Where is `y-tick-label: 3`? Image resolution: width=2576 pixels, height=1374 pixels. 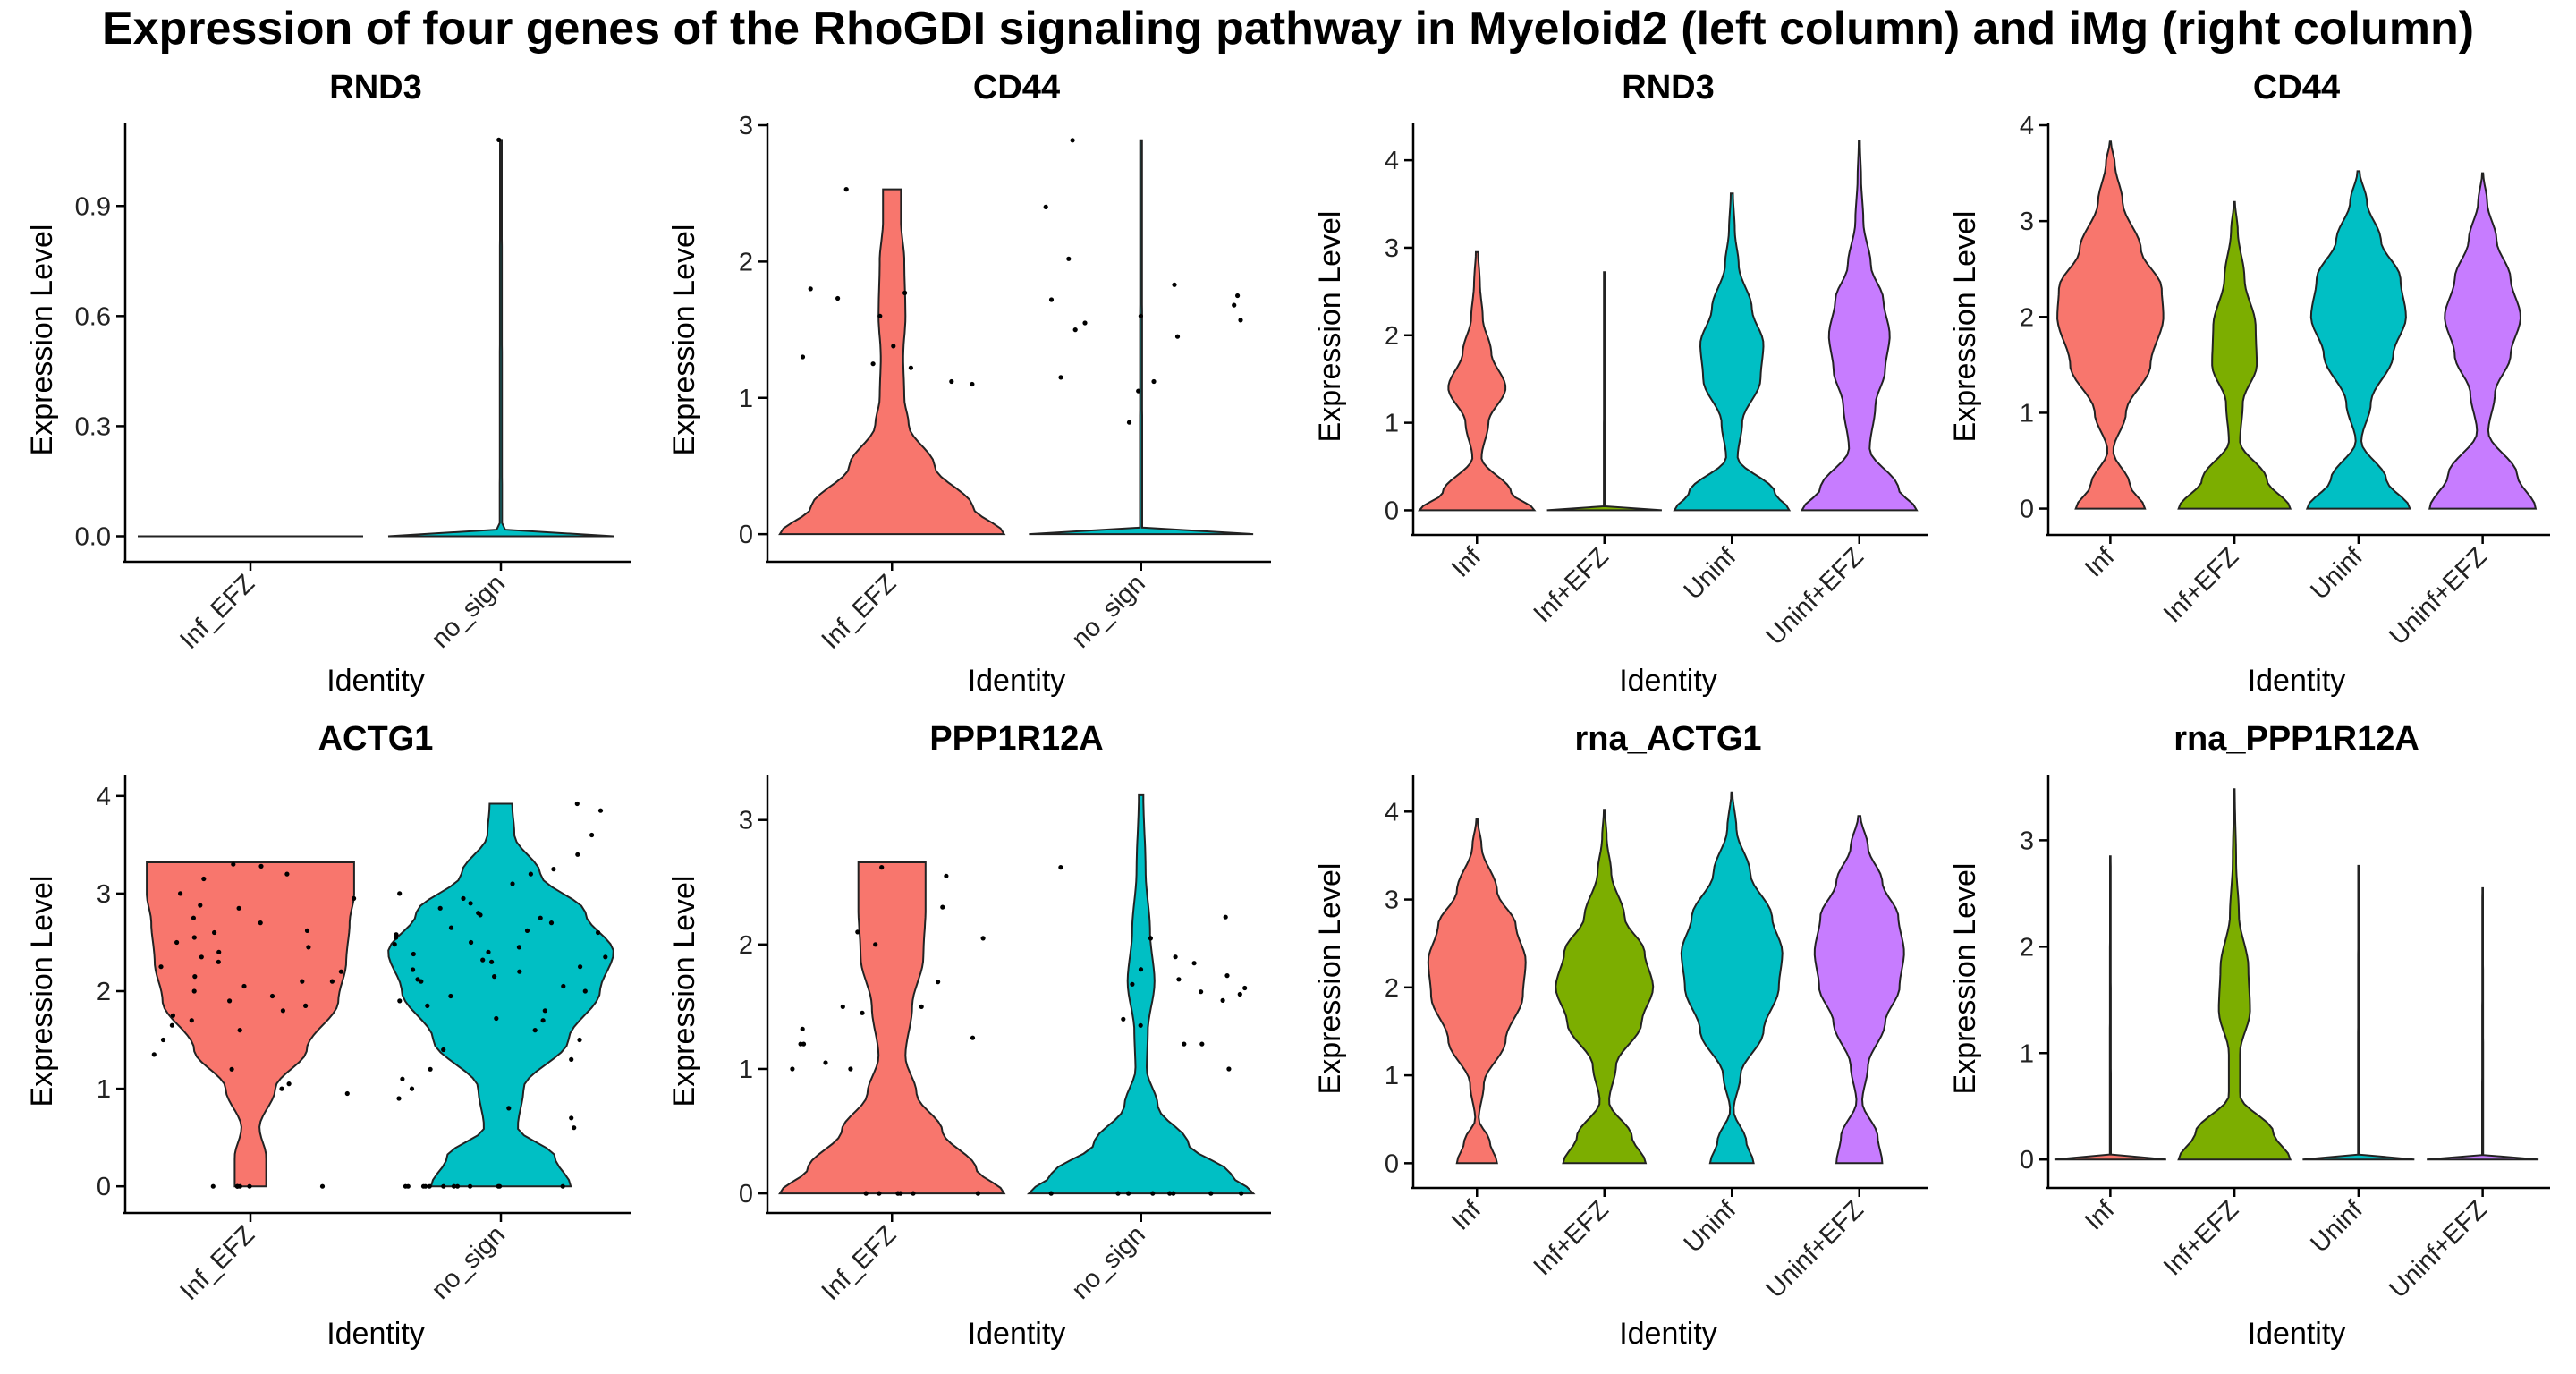 y-tick-label: 3 is located at coordinates (746, 126).